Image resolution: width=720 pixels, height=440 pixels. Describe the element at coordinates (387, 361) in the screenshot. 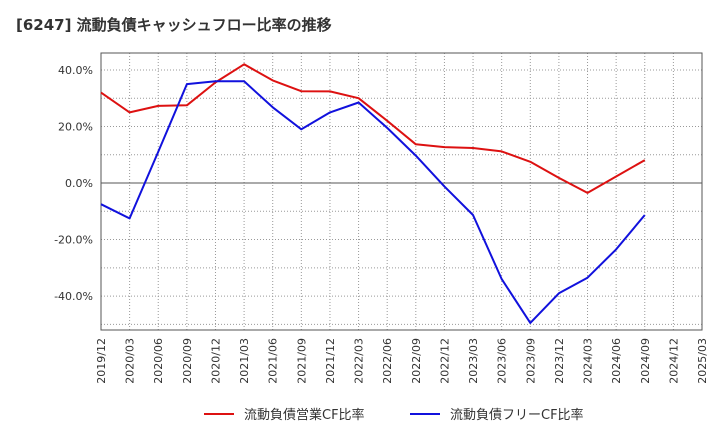

I see `x-tick-label: 2022/06` at that location.